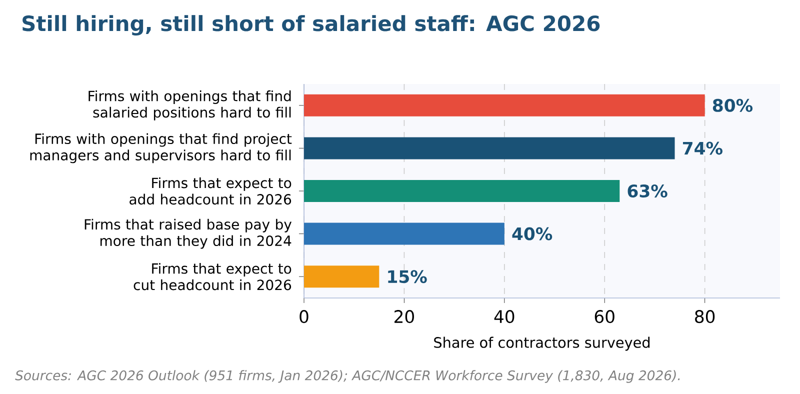 The width and height of the screenshot is (800, 394). I want to click on x-tick-label: 80, so click(705, 317).